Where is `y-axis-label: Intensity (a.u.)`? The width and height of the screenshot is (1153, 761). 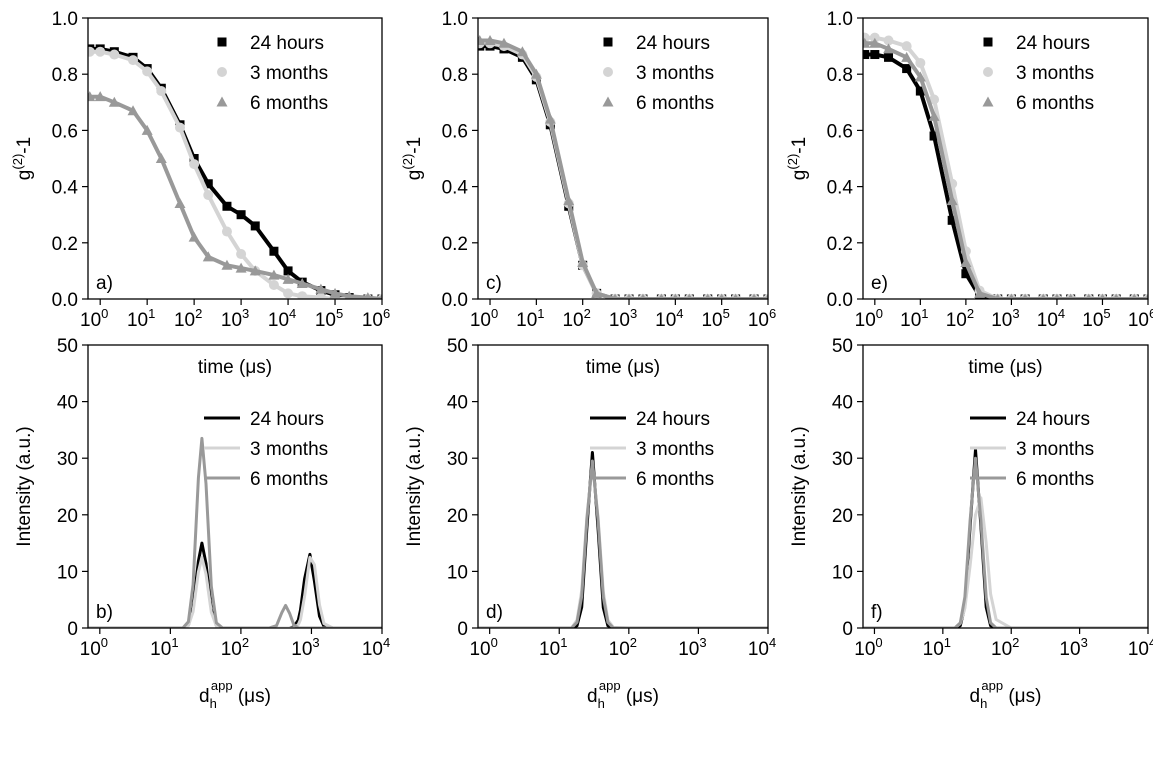
y-axis-label: Intensity (a.u.) is located at coordinates (24, 486).